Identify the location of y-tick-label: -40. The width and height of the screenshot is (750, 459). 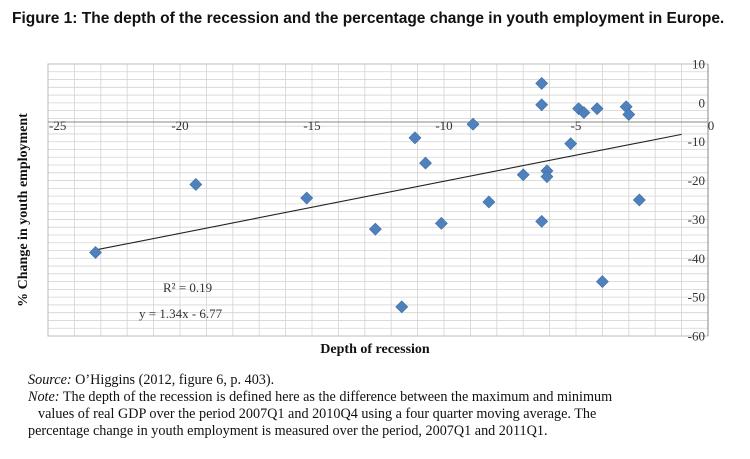
(696, 258).